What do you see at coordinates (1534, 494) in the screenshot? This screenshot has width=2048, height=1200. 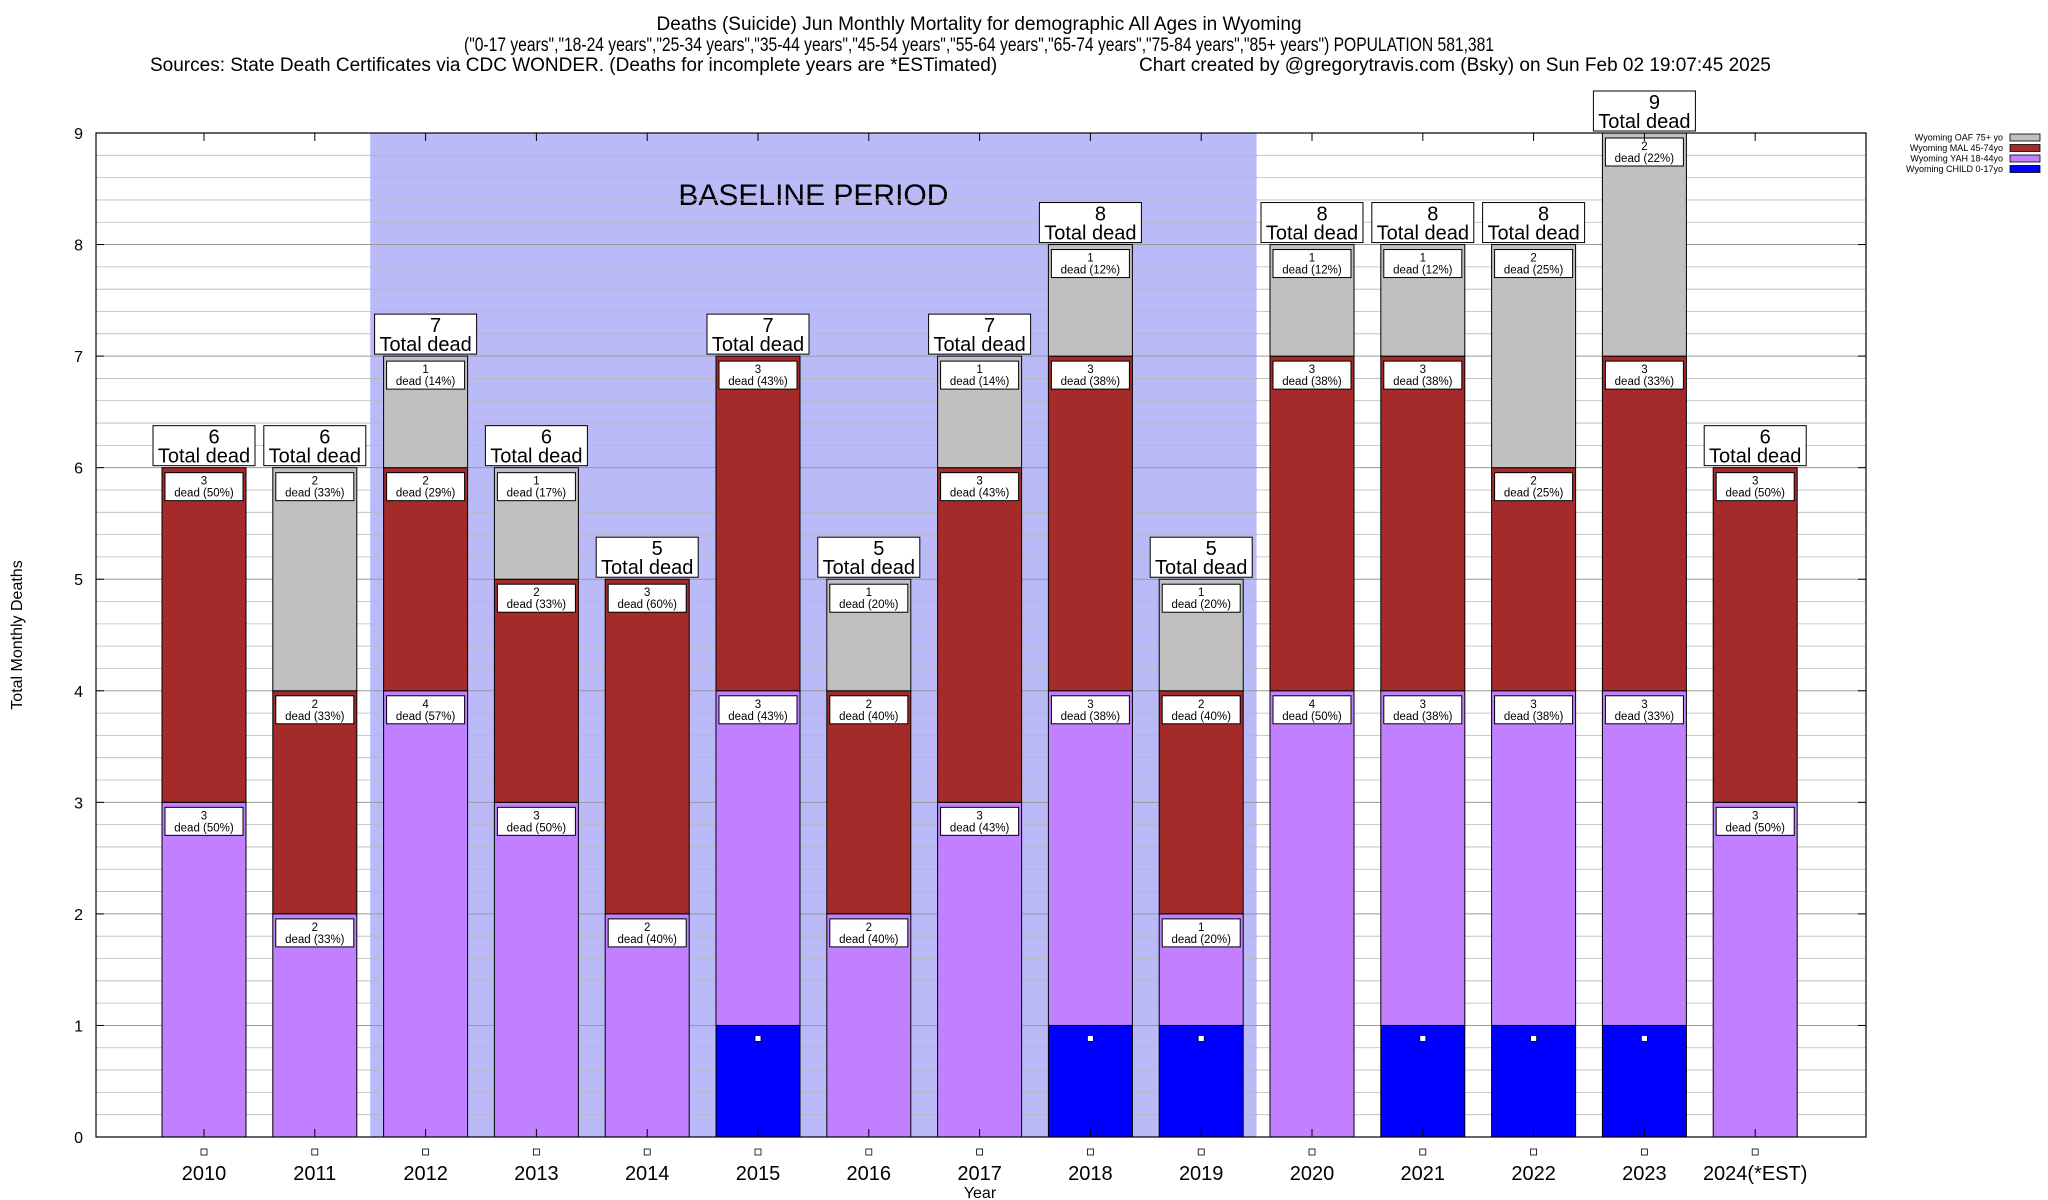 I see `segment-label-pct: dead (25%)` at bounding box center [1534, 494].